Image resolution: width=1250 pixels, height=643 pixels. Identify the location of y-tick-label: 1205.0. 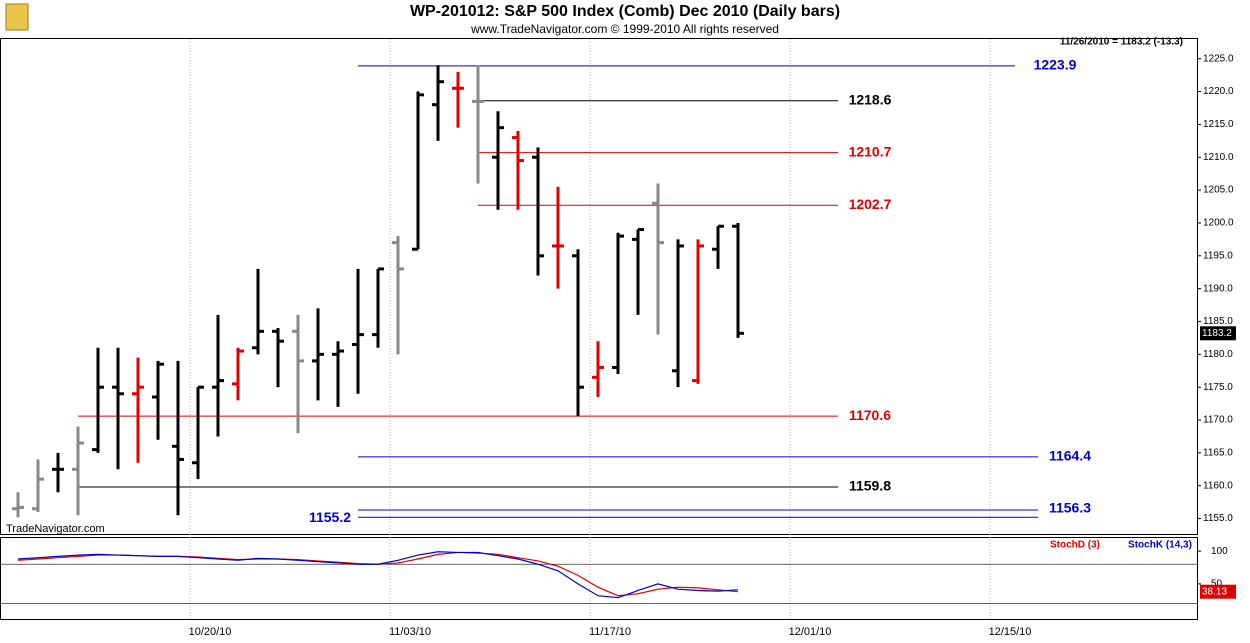
(1218, 190).